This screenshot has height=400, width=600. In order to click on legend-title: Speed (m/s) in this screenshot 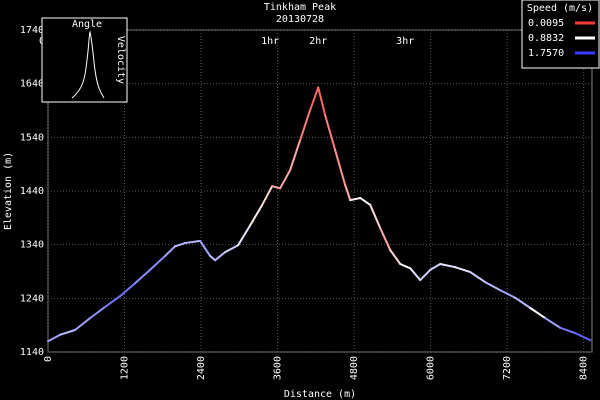, I will do `click(560, 8)`.